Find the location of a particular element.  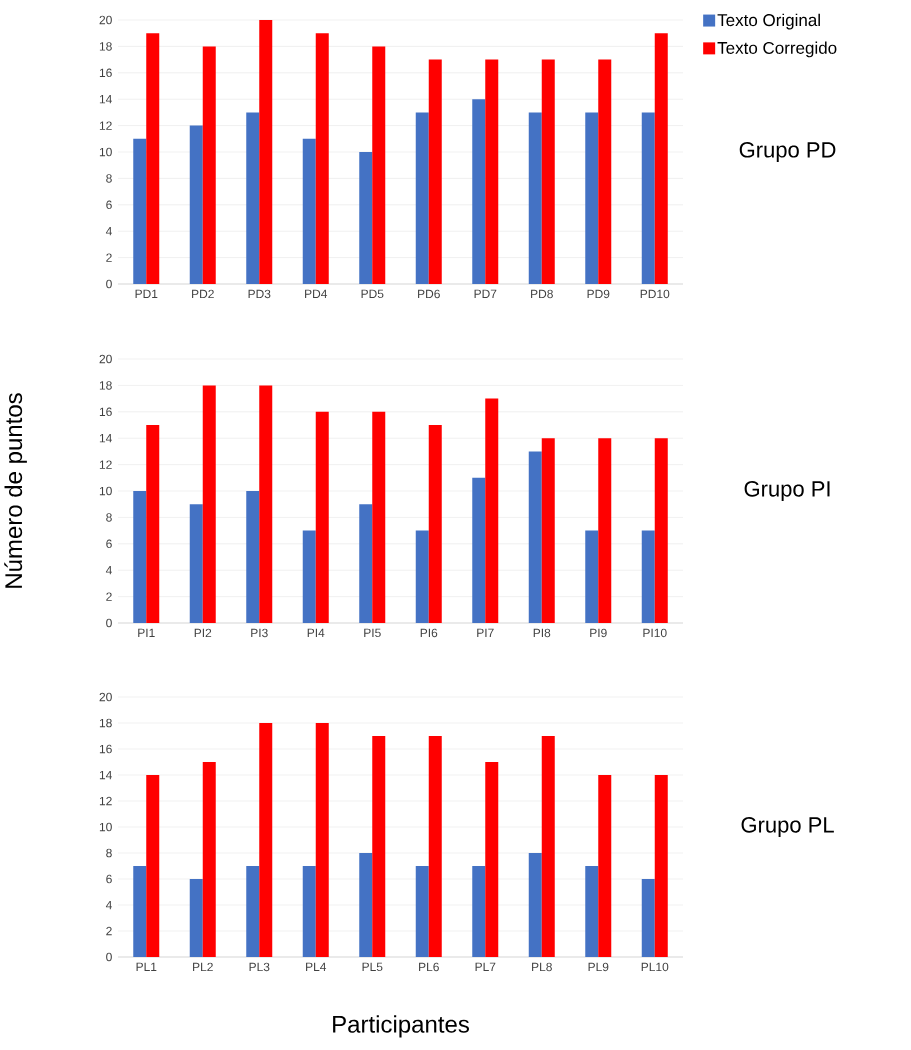

legend-label: Texto Original is located at coordinates (768, 21).